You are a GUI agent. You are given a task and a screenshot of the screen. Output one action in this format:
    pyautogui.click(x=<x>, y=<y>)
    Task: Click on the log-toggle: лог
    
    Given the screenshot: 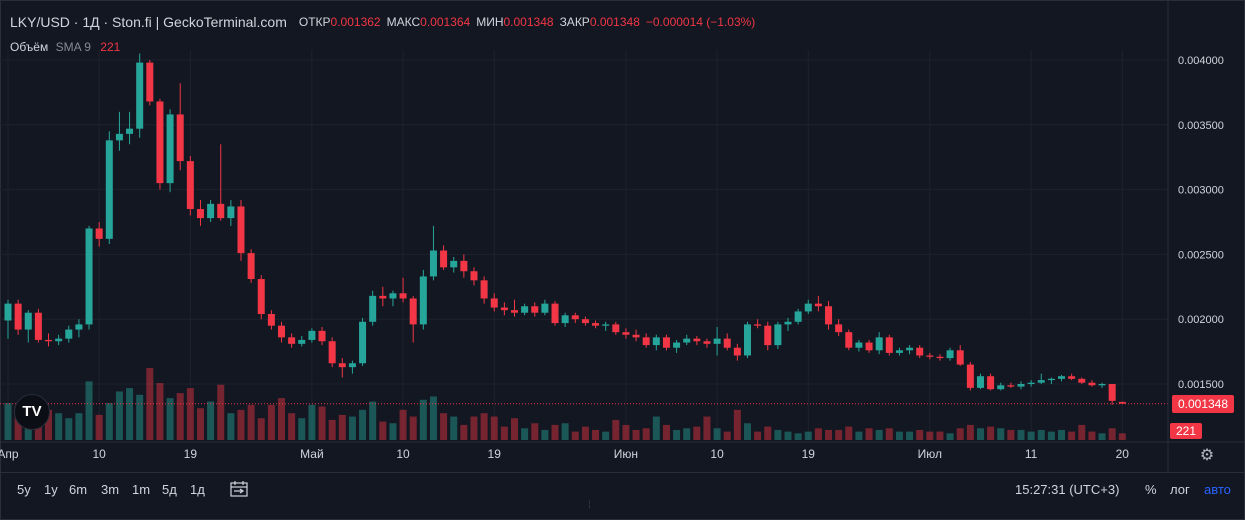 What is the action you would take?
    pyautogui.click(x=1180, y=489)
    